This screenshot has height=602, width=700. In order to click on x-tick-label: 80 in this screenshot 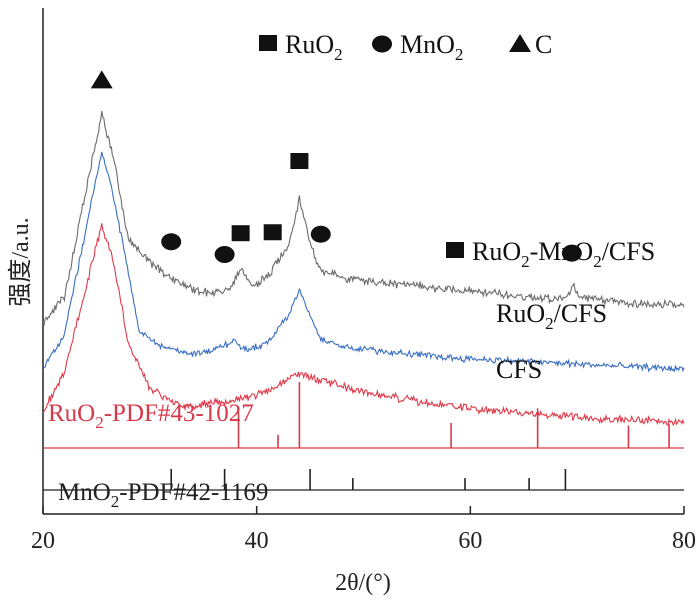, I will do `click(684, 541)`.